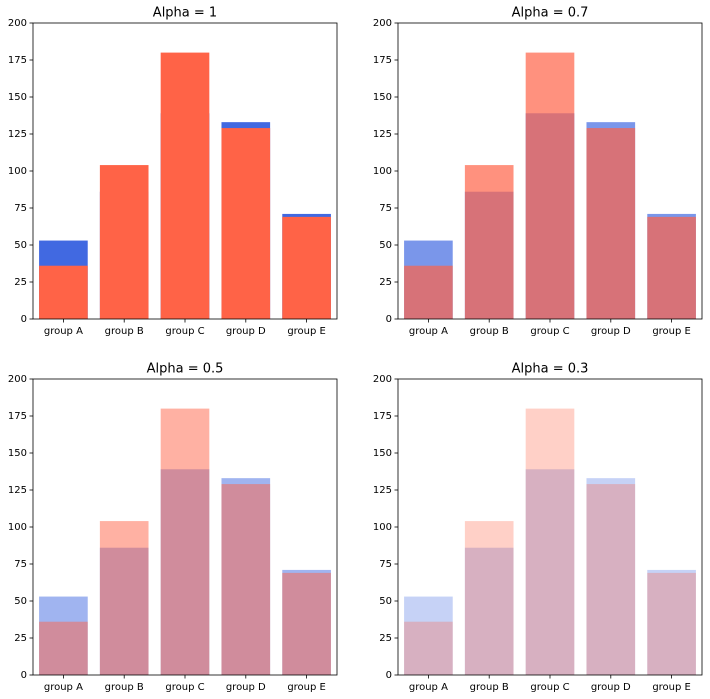 The height and width of the screenshot is (699, 710). I want to click on chart-title: Alpha = 0.3, so click(550, 369).